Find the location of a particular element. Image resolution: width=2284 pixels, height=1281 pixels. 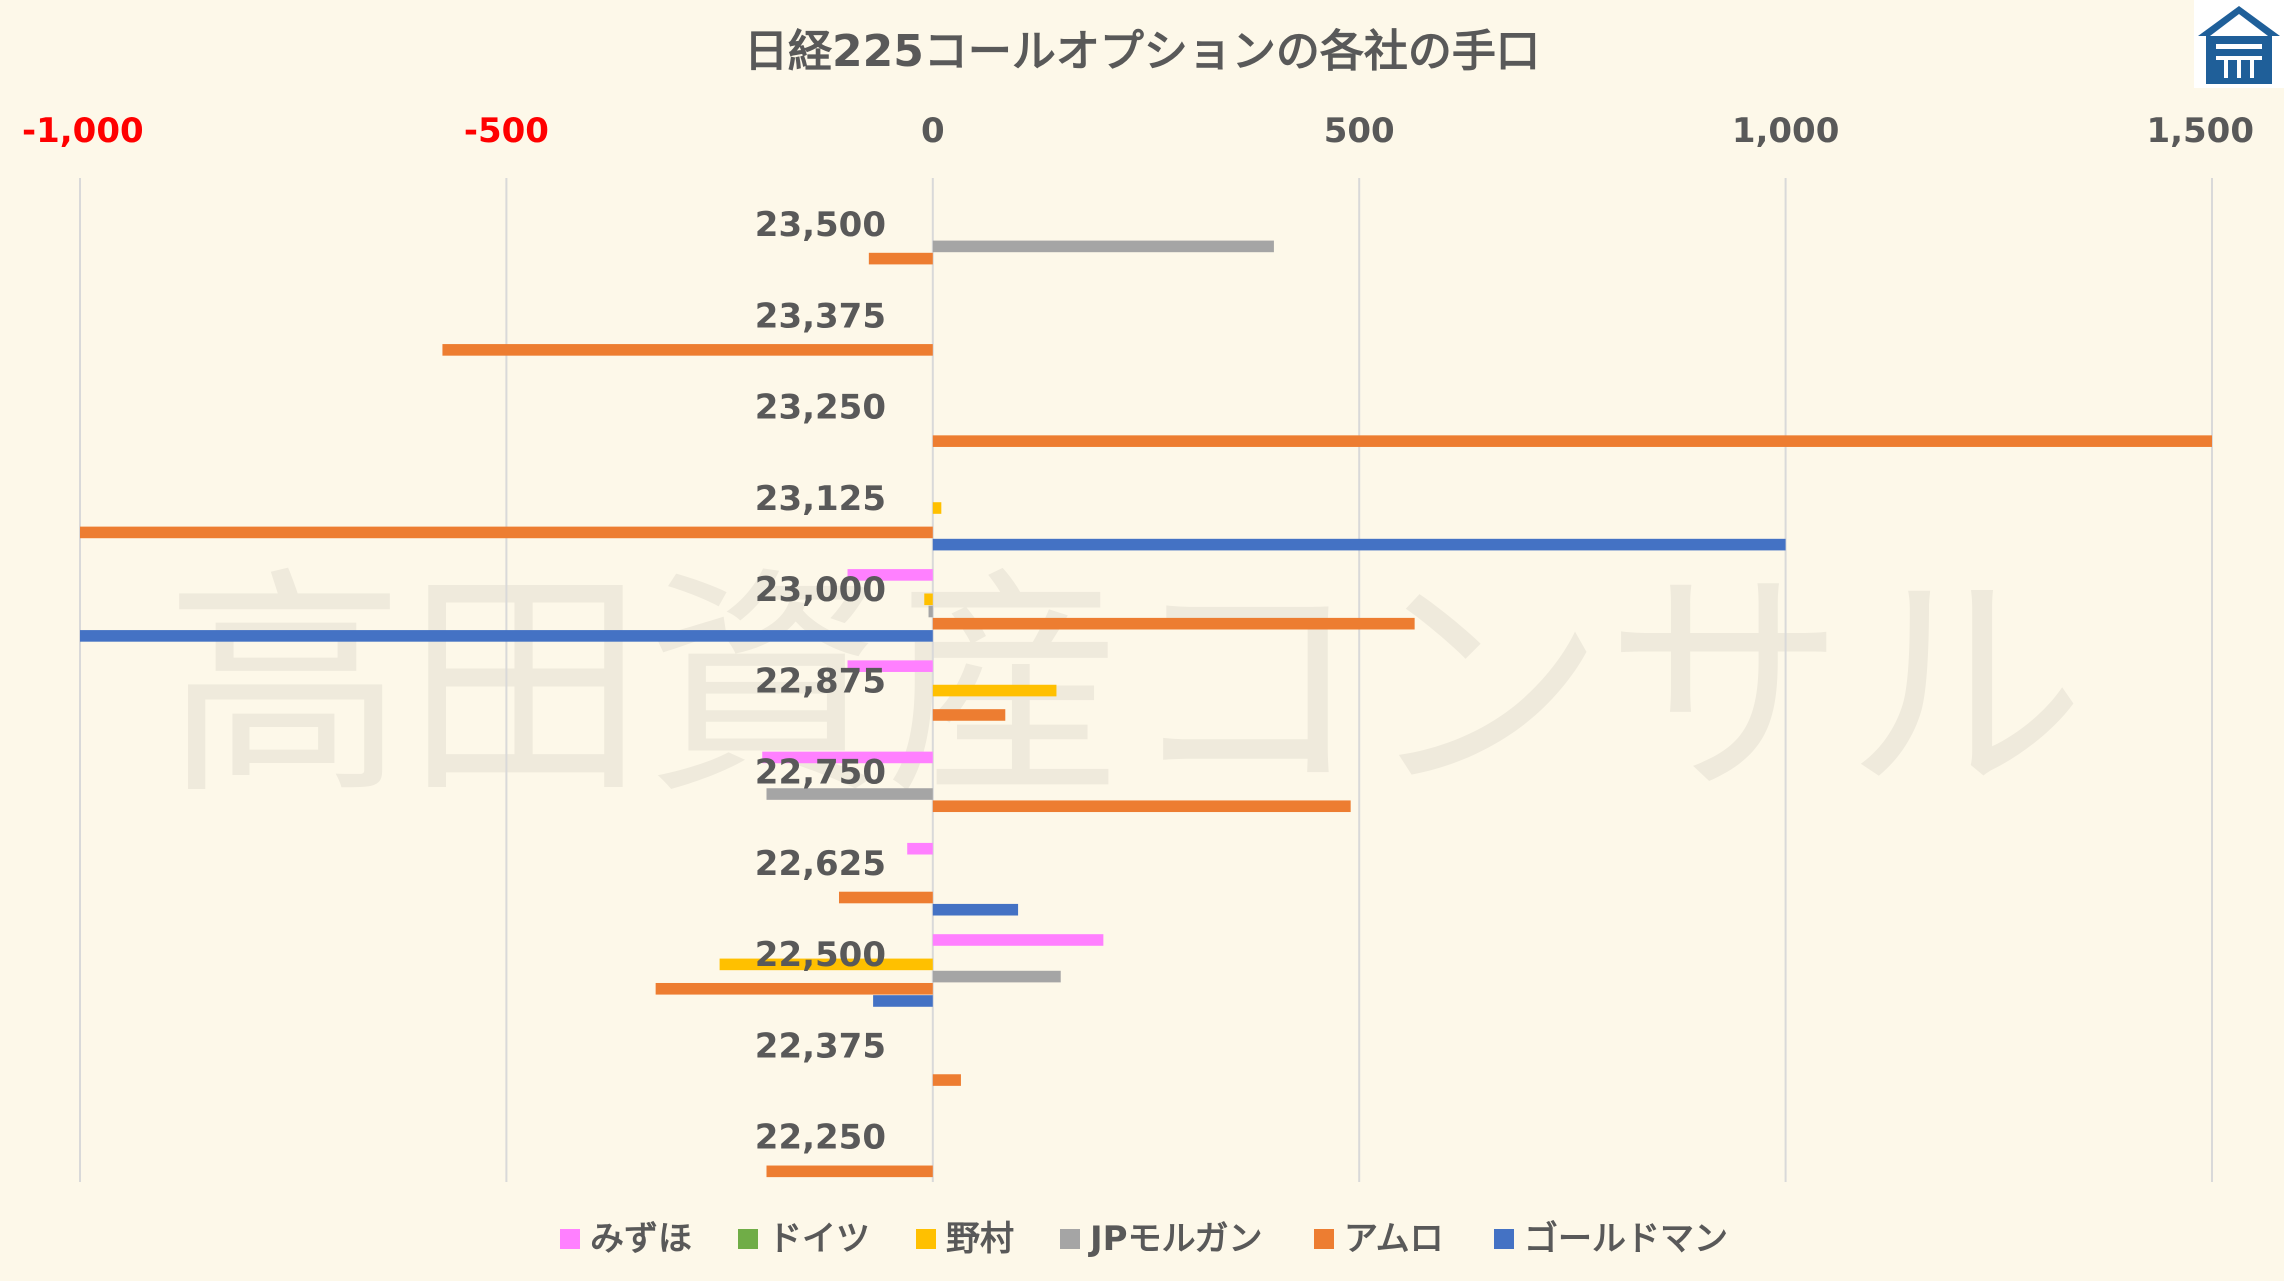

category-label: 22,250 is located at coordinates (820, 1138).